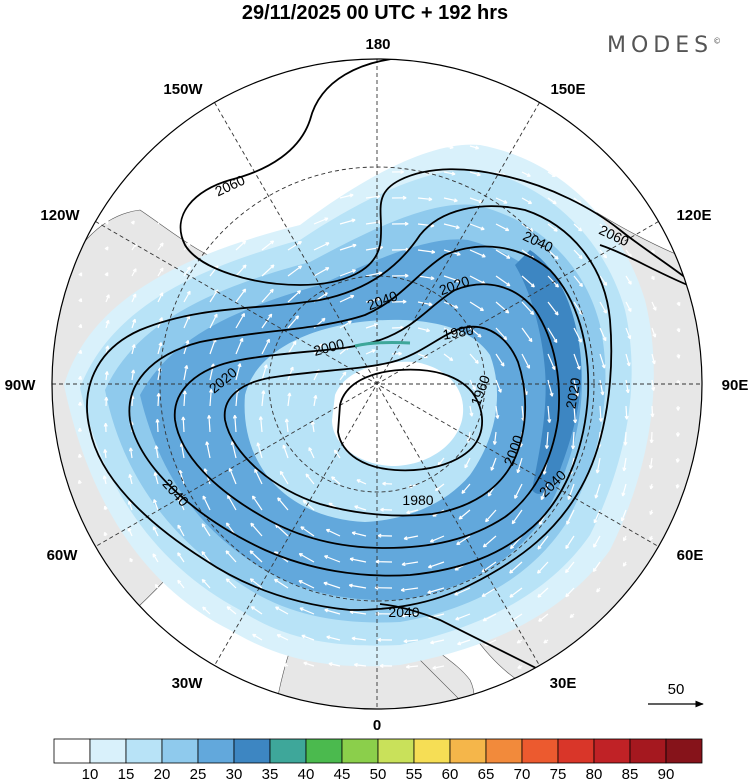 This screenshot has width=750, height=782. What do you see at coordinates (458, 331) in the screenshot?
I see `contour-label: 1980` at bounding box center [458, 331].